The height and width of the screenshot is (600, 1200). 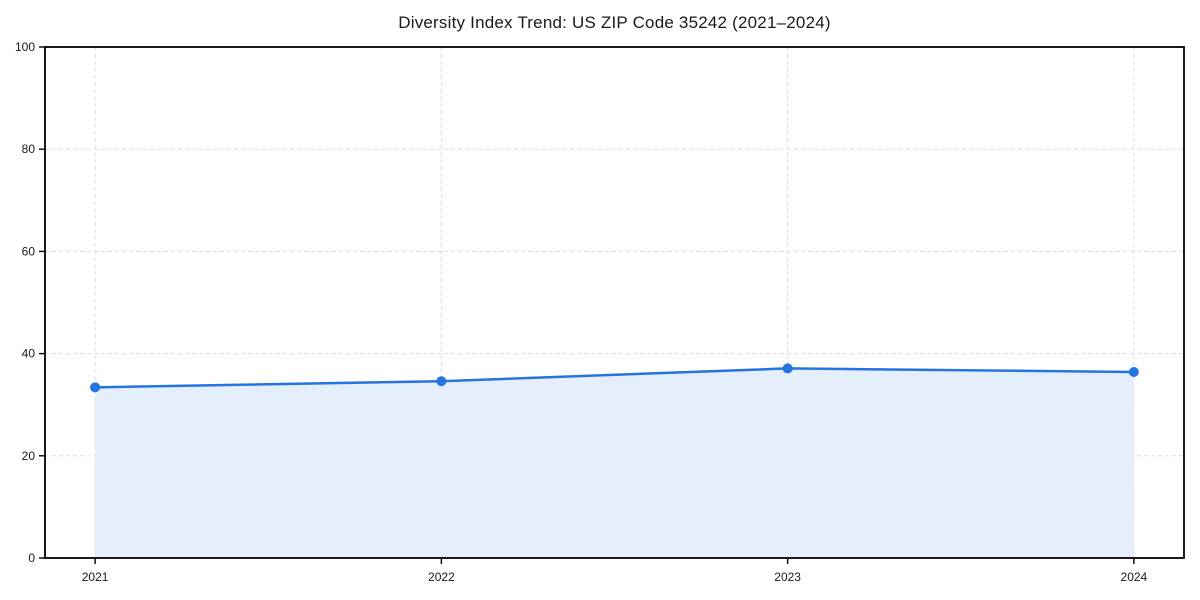 I want to click on y-tick-label: 20, so click(x=29, y=456).